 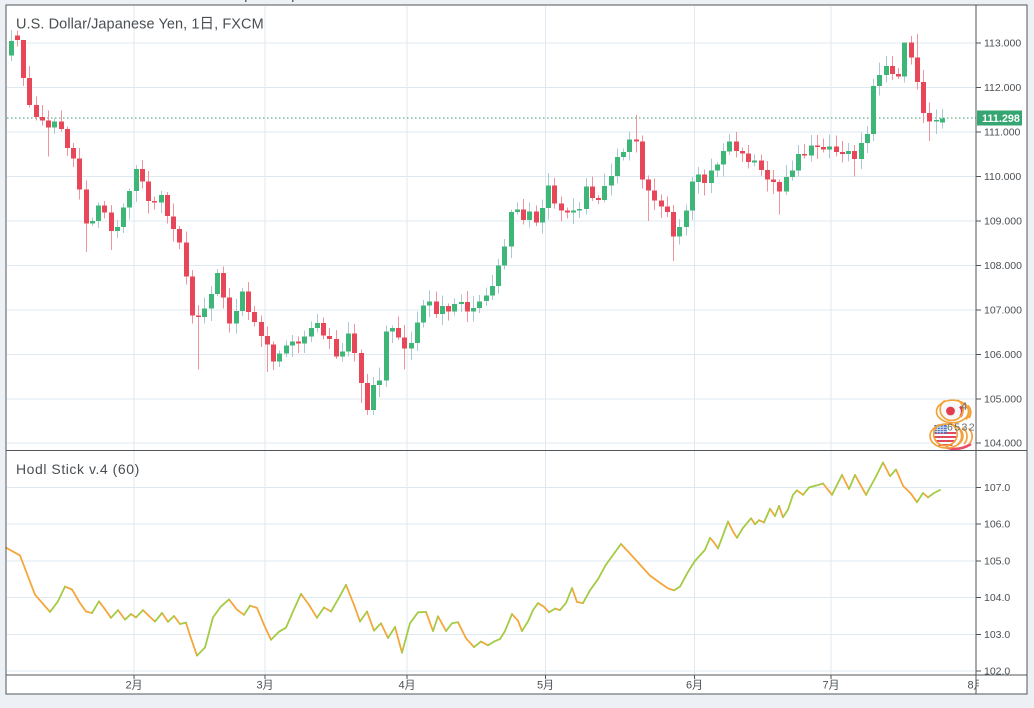 I want to click on svg-text: 113.000, so click(x=1002, y=44).